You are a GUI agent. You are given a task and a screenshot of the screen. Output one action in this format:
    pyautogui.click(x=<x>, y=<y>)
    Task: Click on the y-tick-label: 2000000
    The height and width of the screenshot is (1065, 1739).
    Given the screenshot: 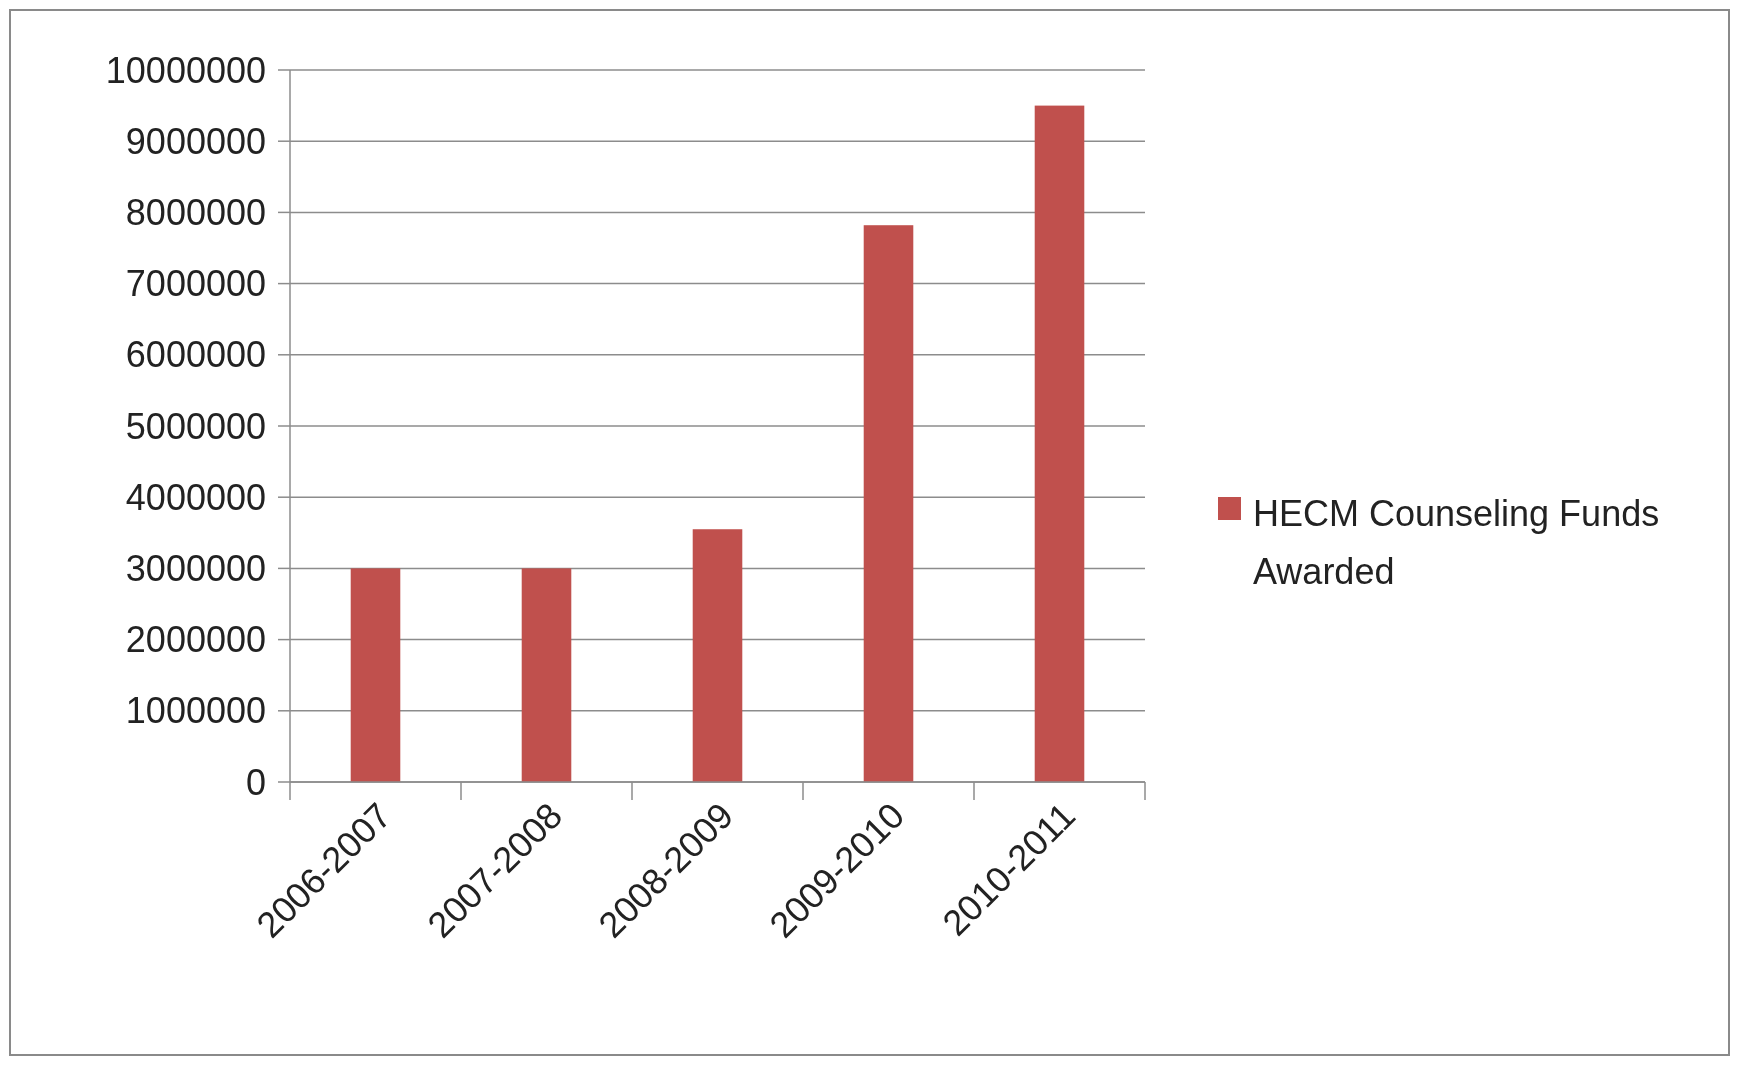 What is the action you would take?
    pyautogui.click(x=195, y=640)
    